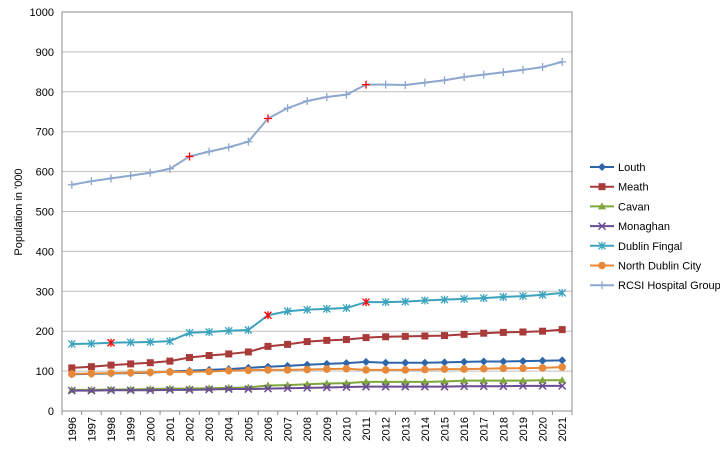 The width and height of the screenshot is (720, 451). Describe the element at coordinates (650, 247) in the screenshot. I see `legend-label: Dublin Fingal` at that location.